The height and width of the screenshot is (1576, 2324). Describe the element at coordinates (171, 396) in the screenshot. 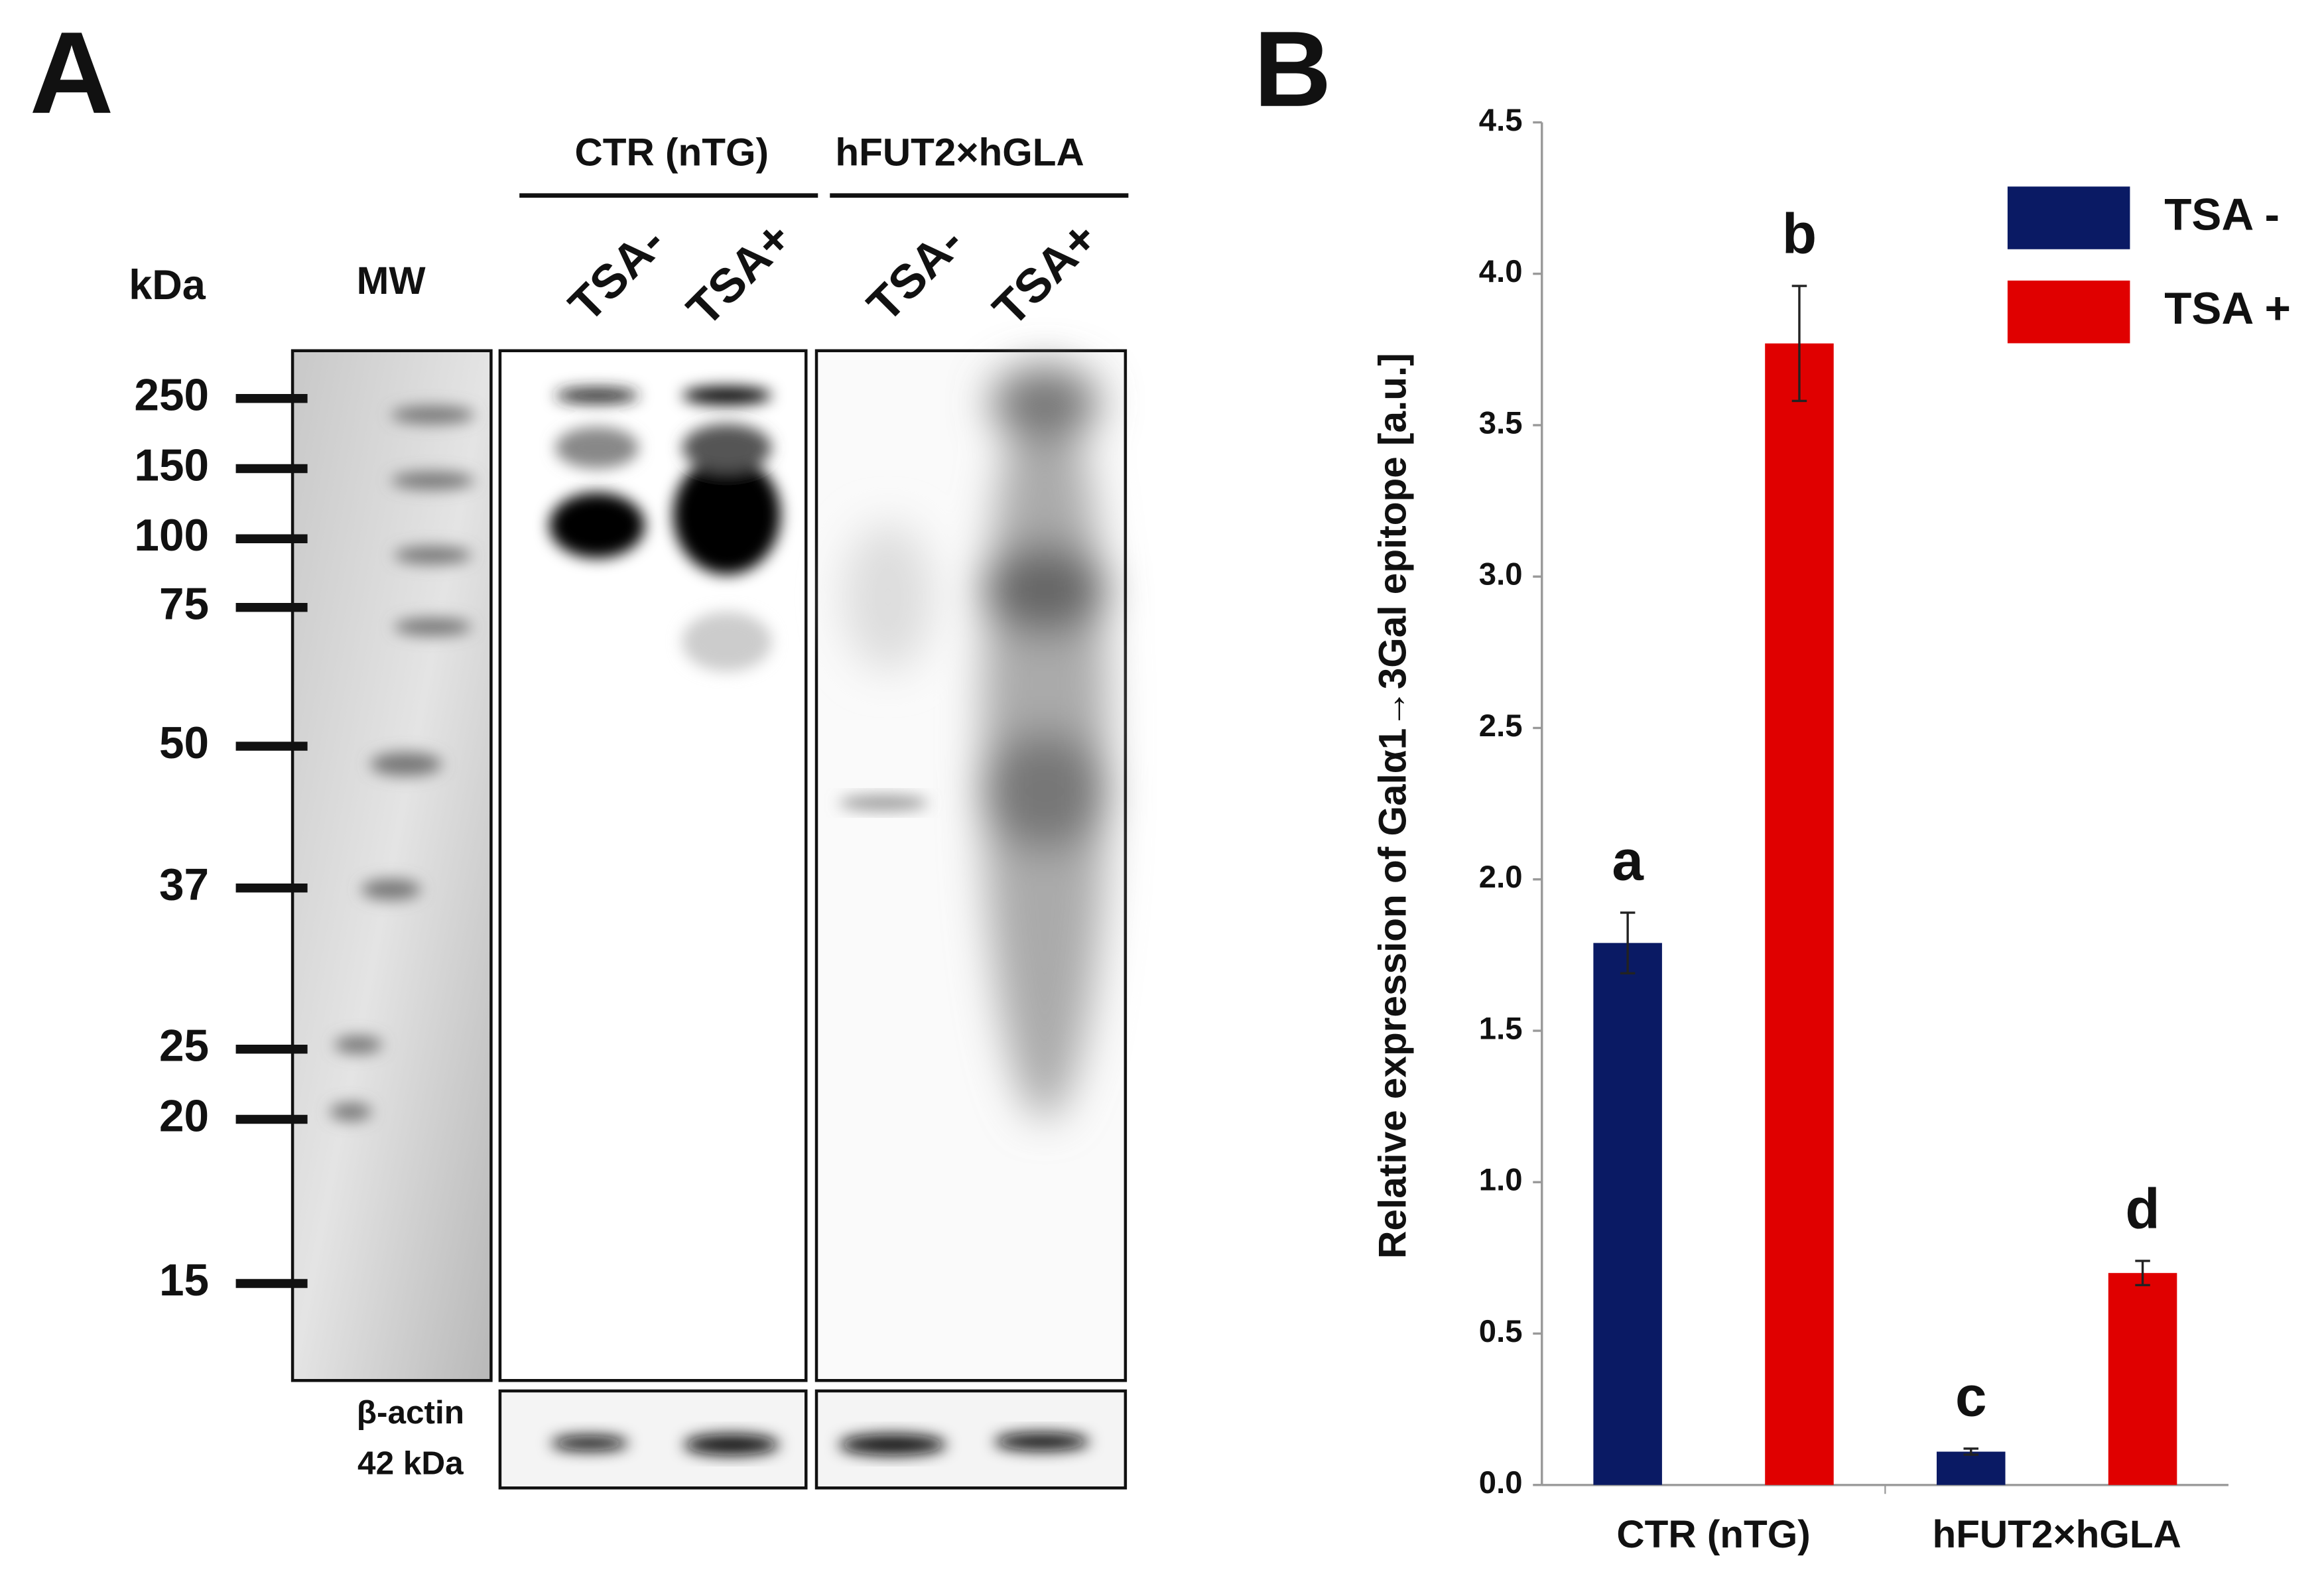

I see `marker-label: 250` at that location.